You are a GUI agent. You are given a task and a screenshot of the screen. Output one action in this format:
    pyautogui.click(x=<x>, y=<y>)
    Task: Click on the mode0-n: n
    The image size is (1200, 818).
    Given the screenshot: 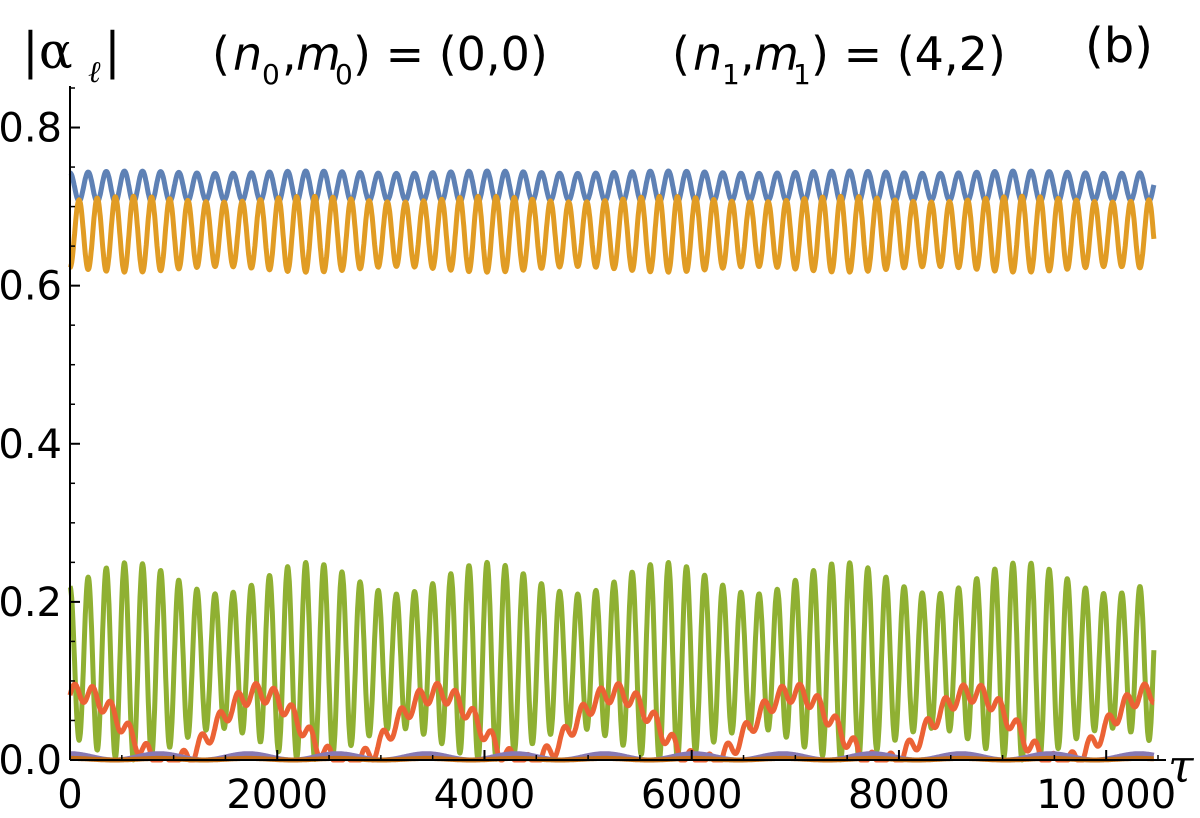 What is the action you would take?
    pyautogui.click(x=247, y=54)
    